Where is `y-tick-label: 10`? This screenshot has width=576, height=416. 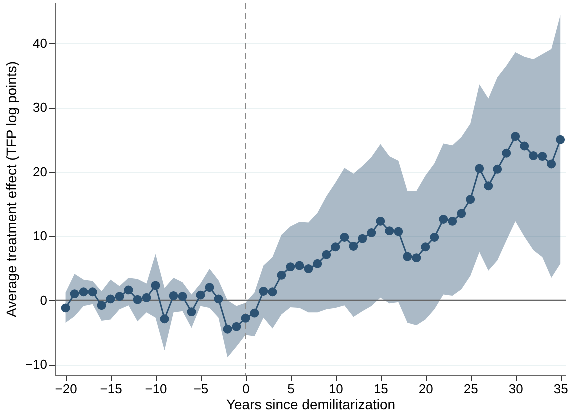 y-tick-label: 10 is located at coordinates (40, 236).